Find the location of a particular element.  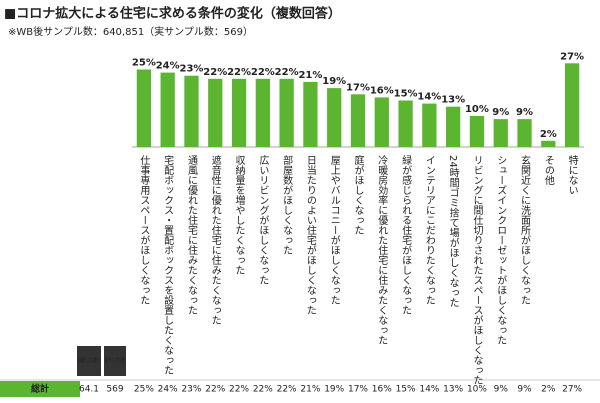

table-cell: 25% is located at coordinates (144, 390).